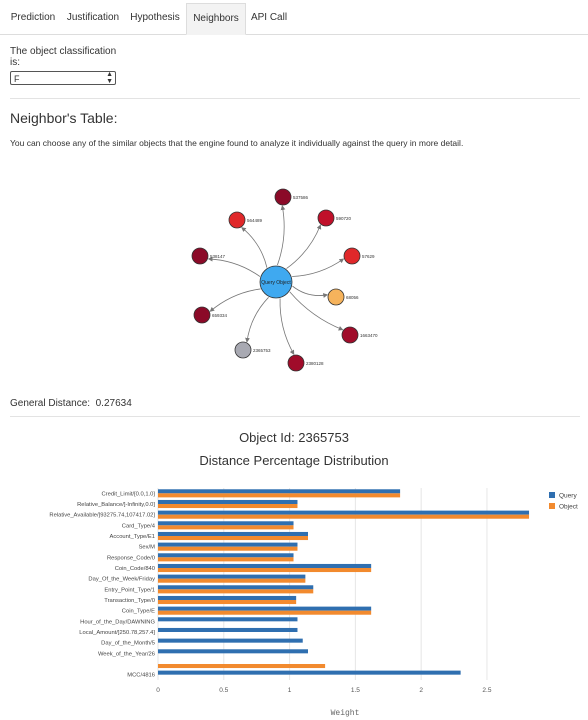  Describe the element at coordinates (17, 79) in the screenshot. I see `classification-select-value: F` at that location.